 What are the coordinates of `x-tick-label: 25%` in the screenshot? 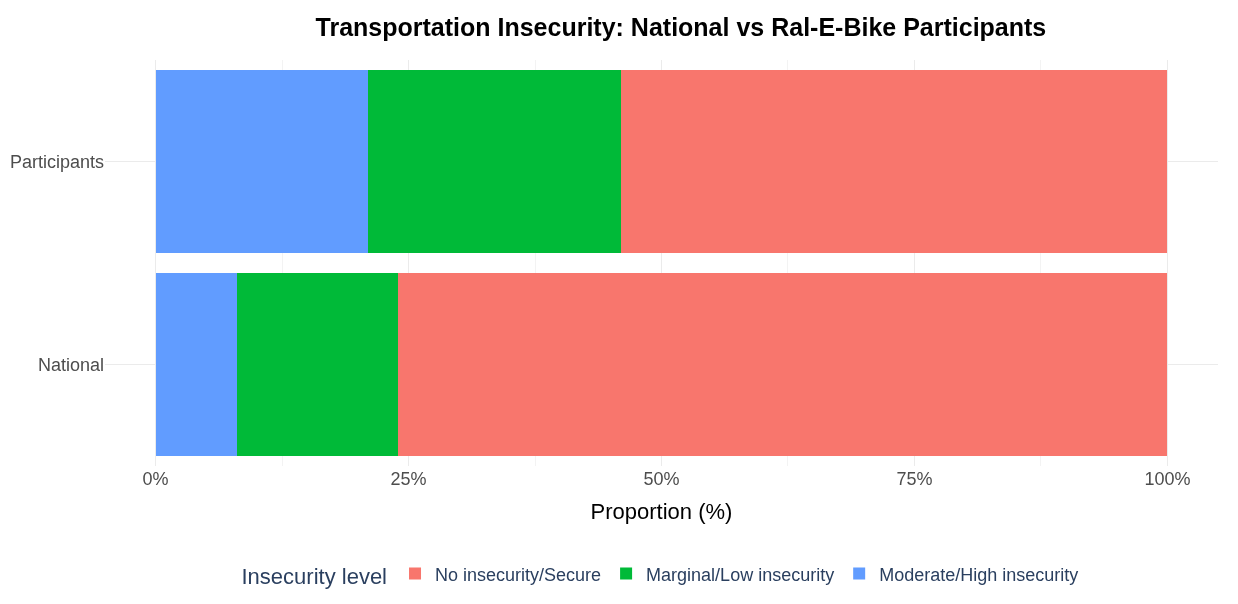 It's located at (408, 479).